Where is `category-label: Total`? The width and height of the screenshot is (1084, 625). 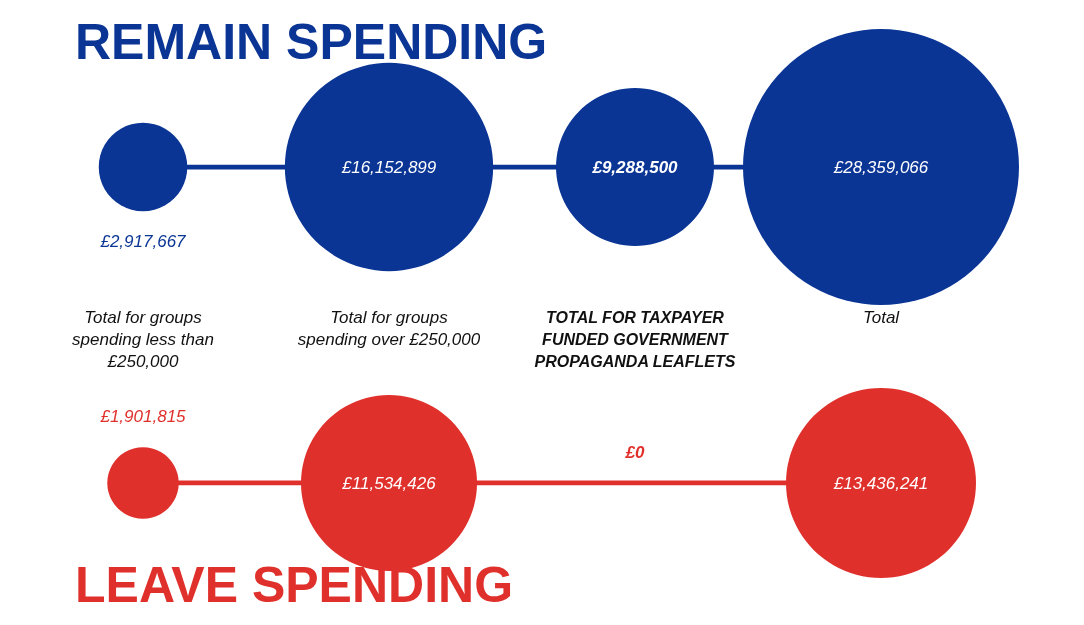 category-label: Total is located at coordinates (881, 317).